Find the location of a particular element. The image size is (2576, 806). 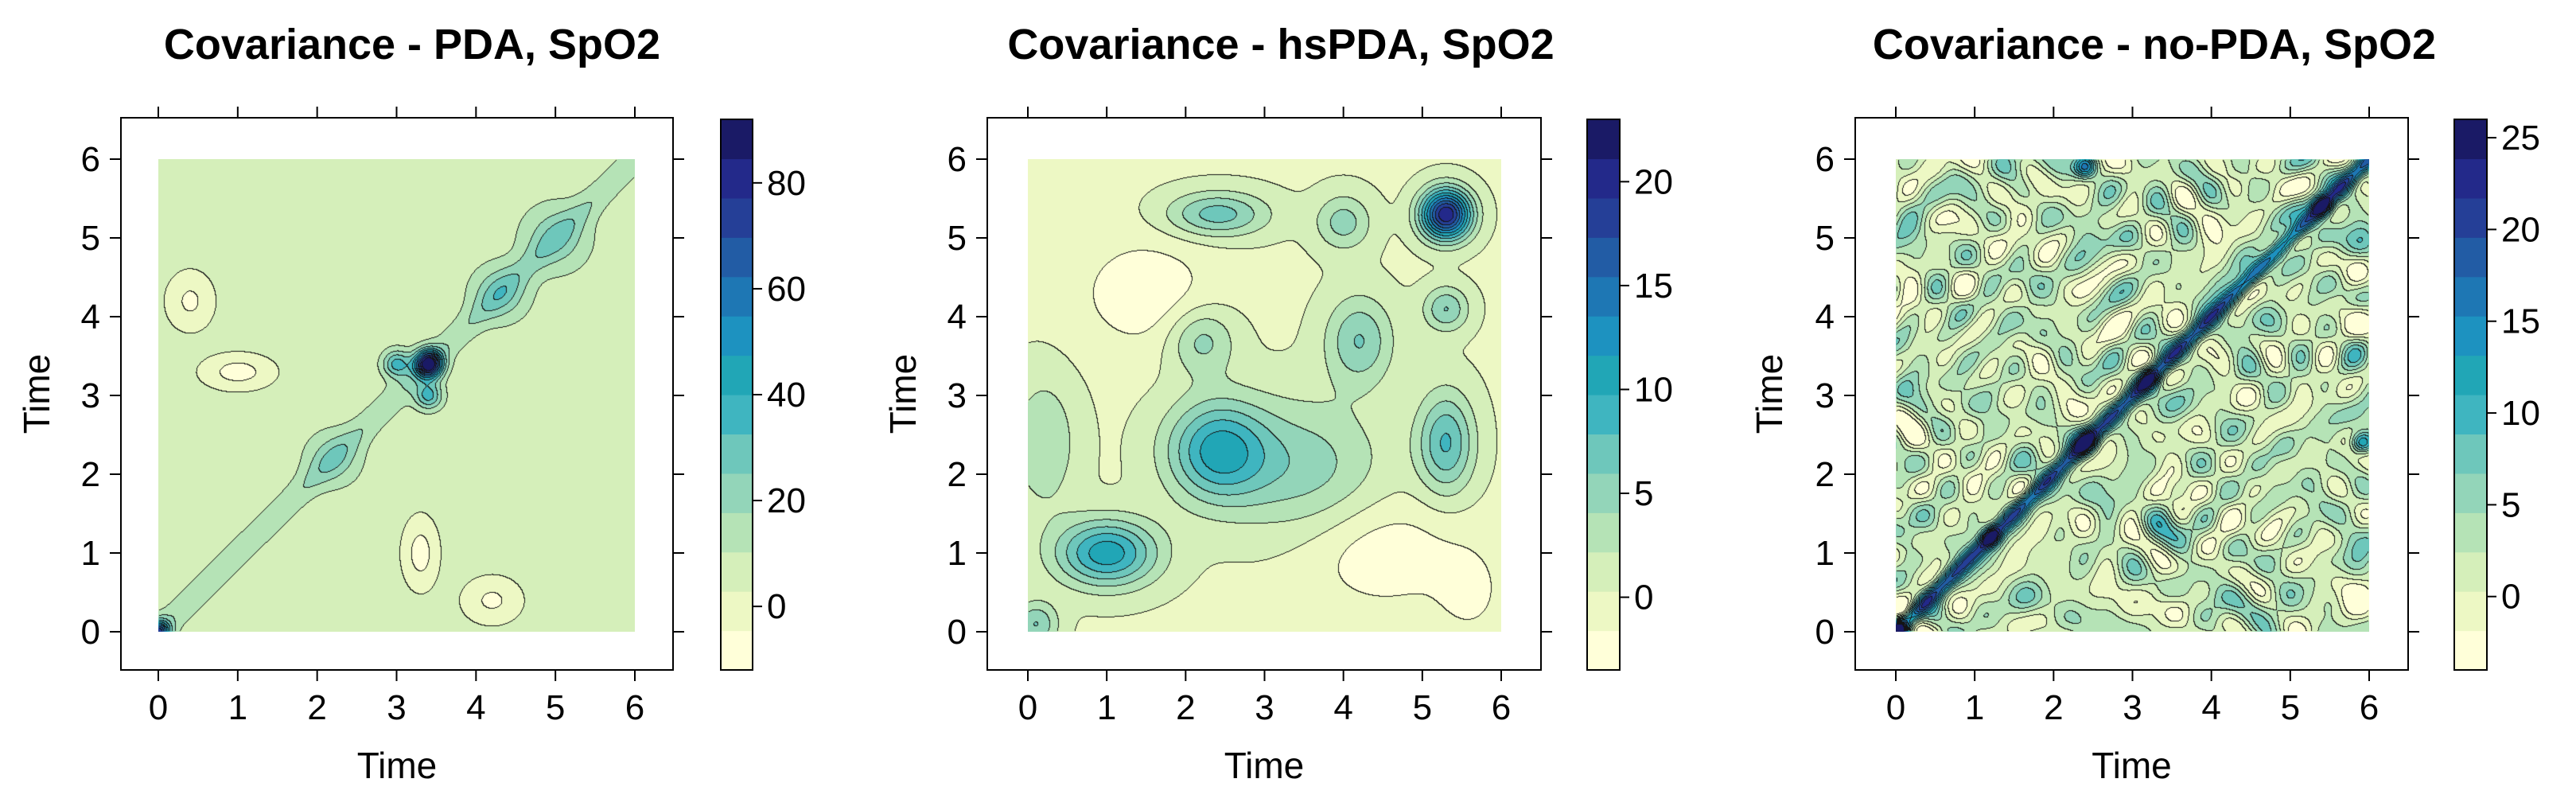

colorbar-tick-label: 60 is located at coordinates (787, 289).